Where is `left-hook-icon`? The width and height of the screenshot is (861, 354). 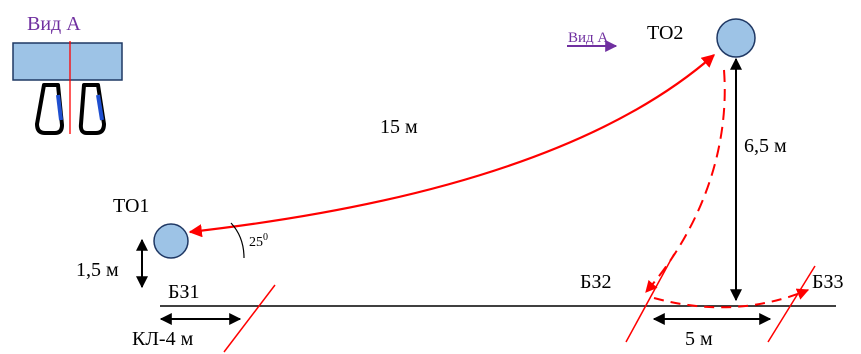
left-hook-icon is located at coordinates (49, 109).